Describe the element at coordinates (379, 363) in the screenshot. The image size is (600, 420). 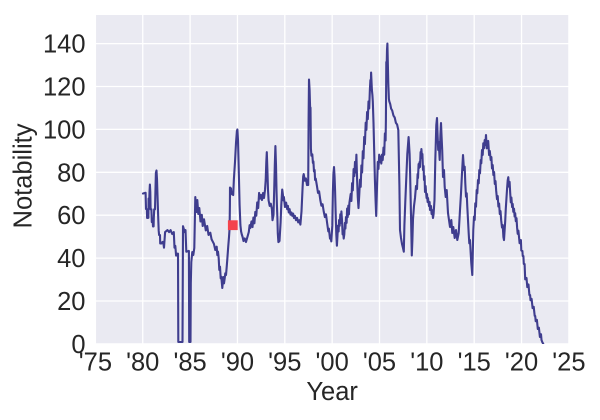
I see `svg-text: '05` at that location.